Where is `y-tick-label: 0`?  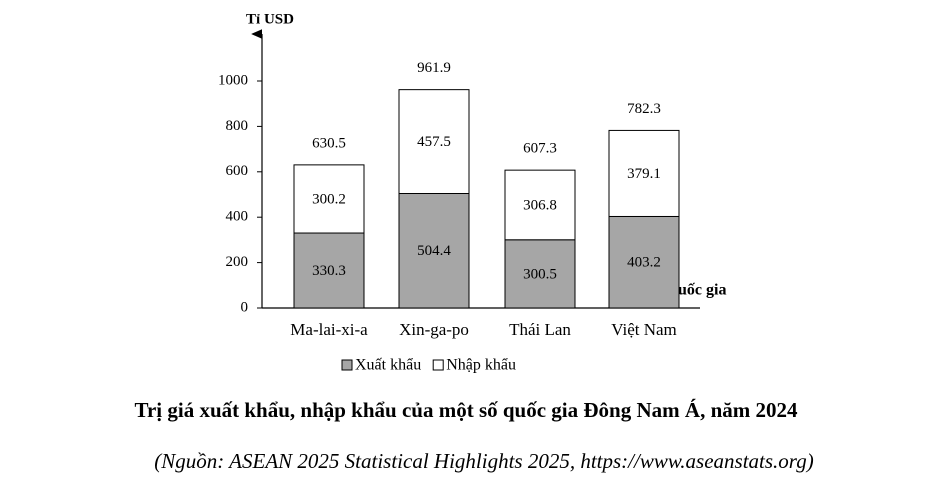
y-tick-label: 0 is located at coordinates (245, 307).